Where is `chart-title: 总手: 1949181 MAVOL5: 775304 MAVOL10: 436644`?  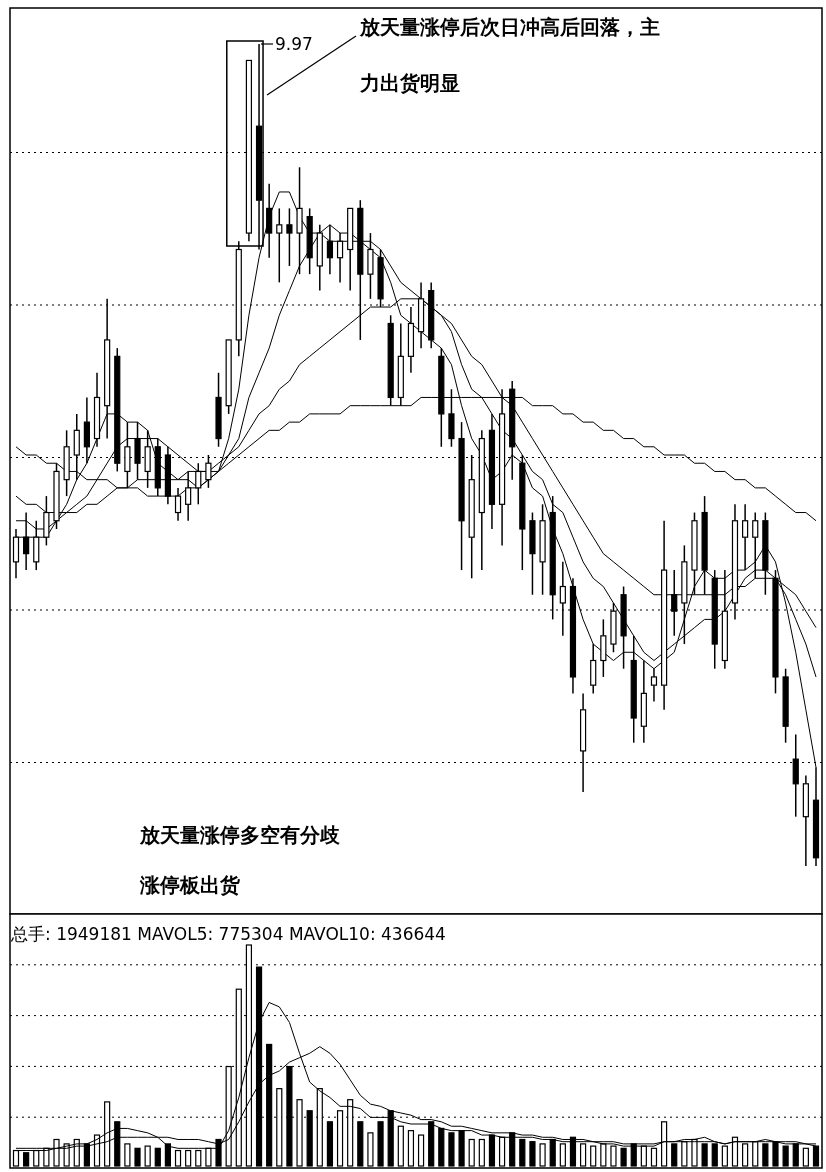 chart-title: 总手: 1949181 MAVOL5: 775304 MAVOL10: 436644 is located at coordinates (228, 934).